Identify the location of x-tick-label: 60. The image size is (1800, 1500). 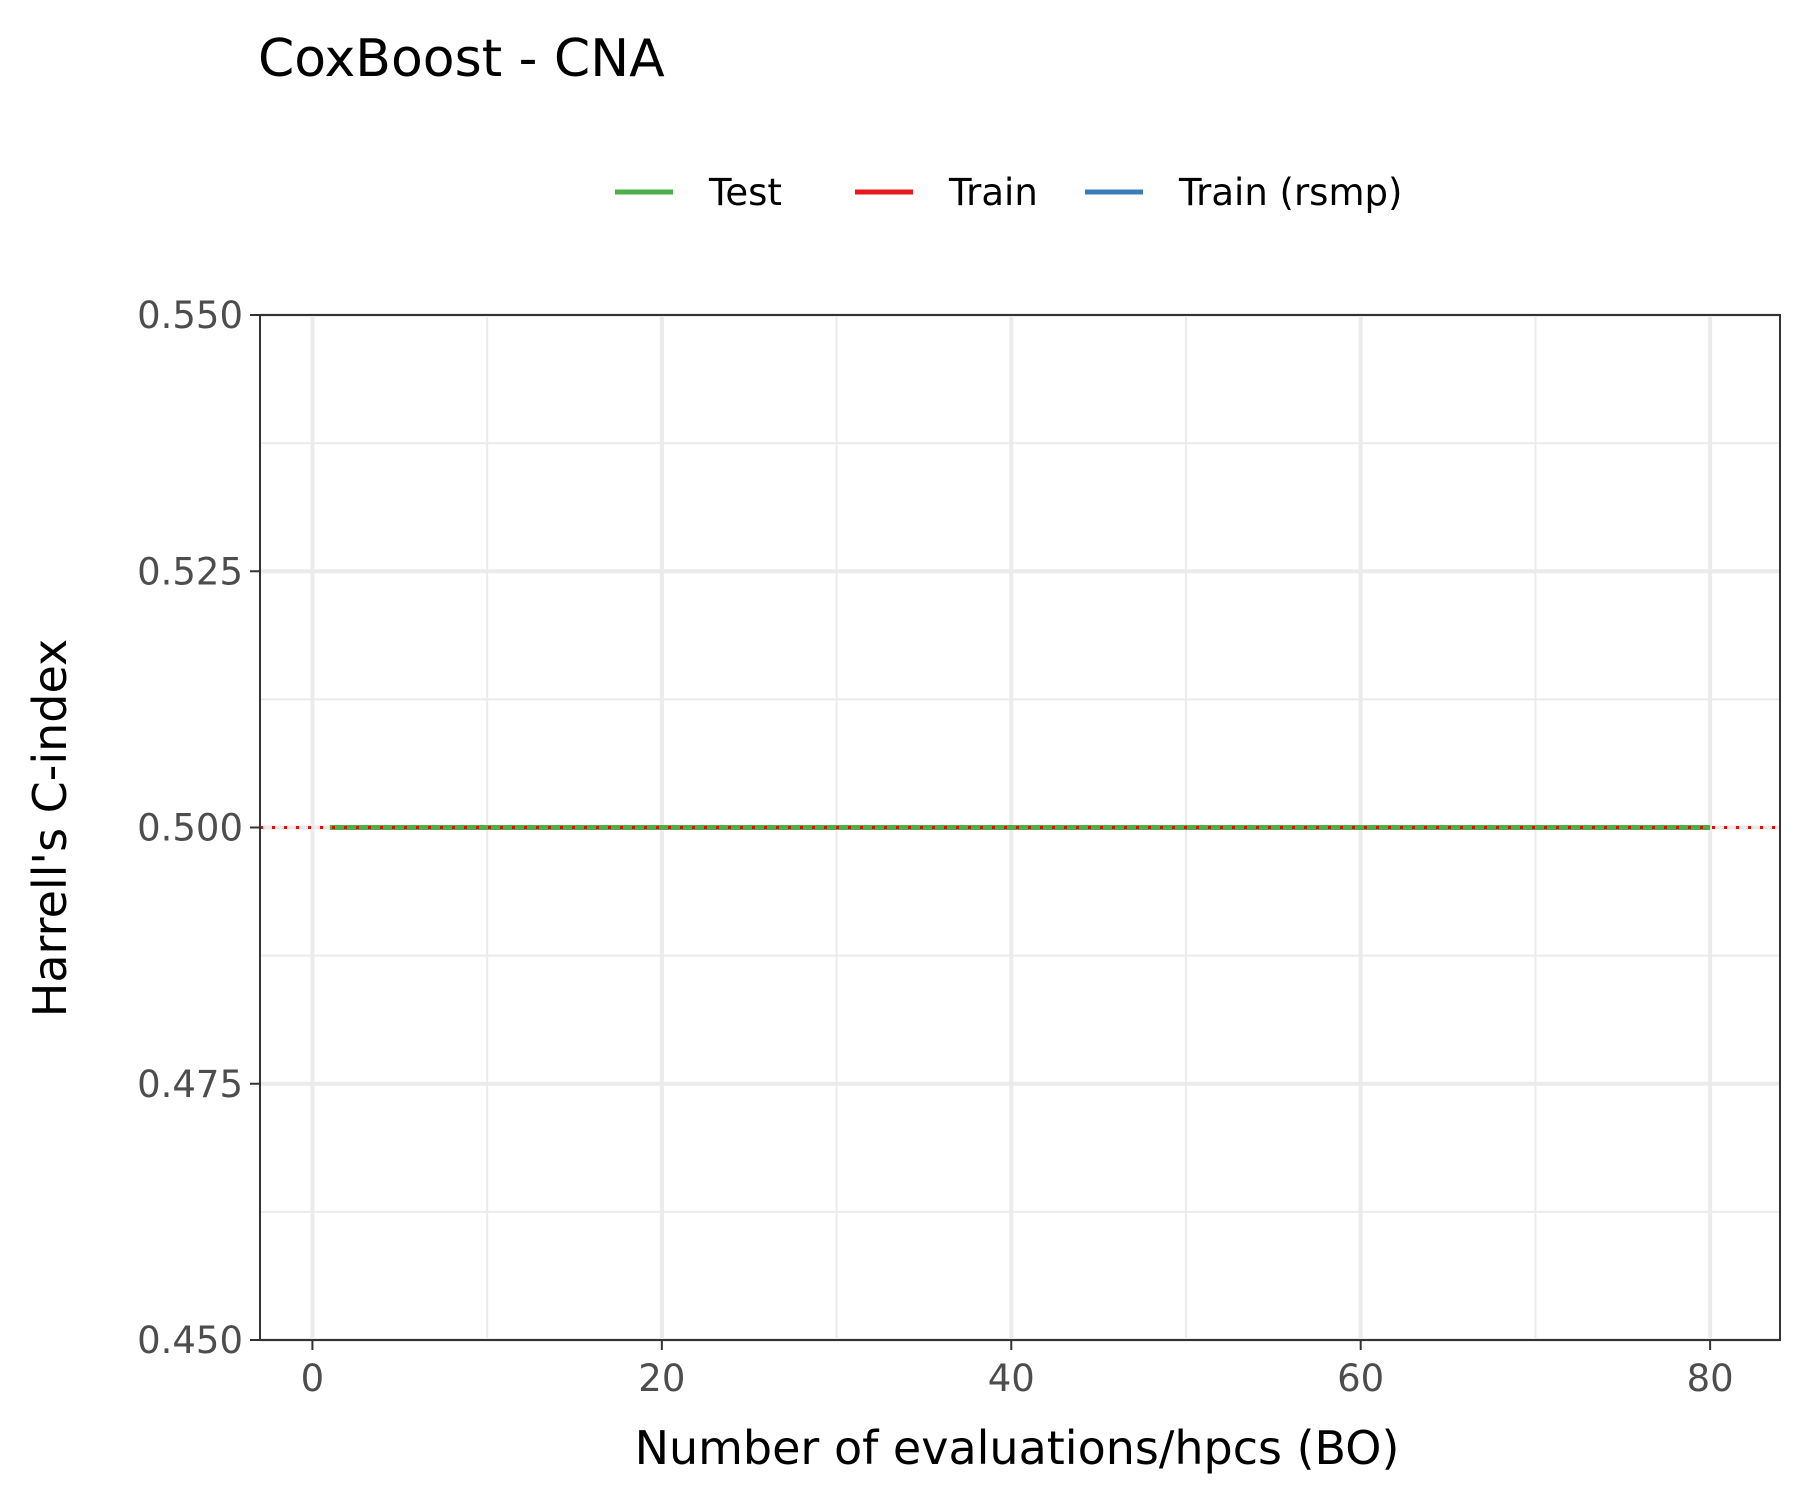
(1360, 1378).